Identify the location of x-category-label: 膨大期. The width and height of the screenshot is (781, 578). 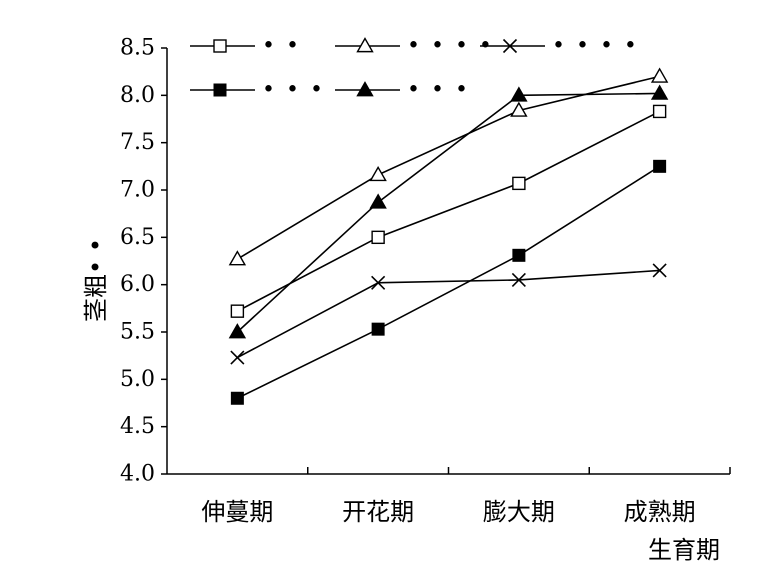
(519, 512).